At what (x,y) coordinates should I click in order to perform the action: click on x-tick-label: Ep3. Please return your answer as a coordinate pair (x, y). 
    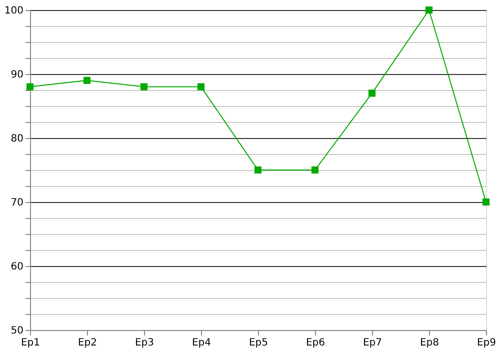
    Looking at the image, I should click on (144, 343).